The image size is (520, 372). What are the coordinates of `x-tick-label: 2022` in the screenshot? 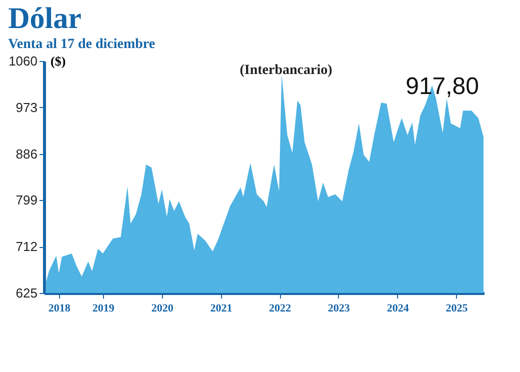 It's located at (280, 308).